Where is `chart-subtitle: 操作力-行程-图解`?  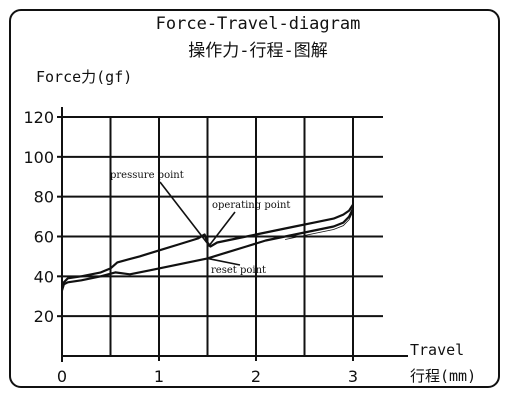
chart-subtitle: 操作力-行程-图解 is located at coordinates (257, 51).